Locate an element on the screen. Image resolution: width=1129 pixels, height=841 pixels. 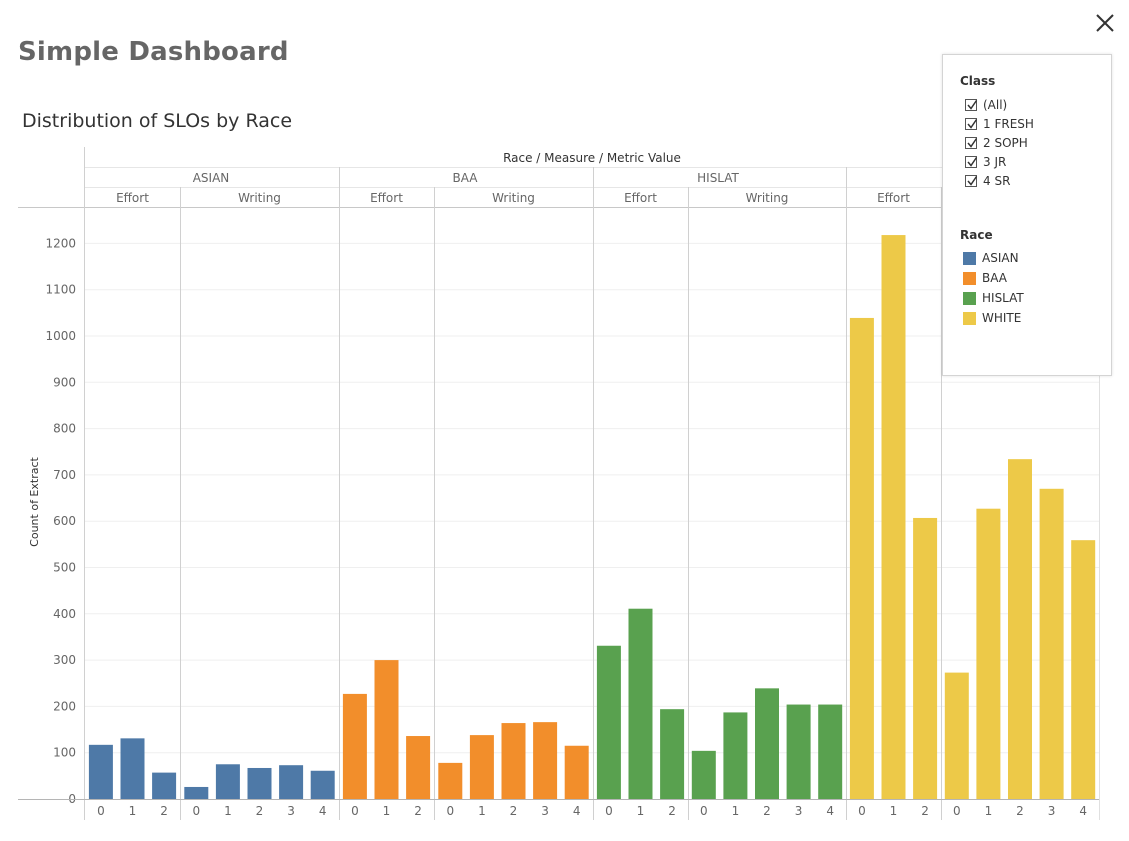
class-filter-all: (All) is located at coordinates (999, 104).